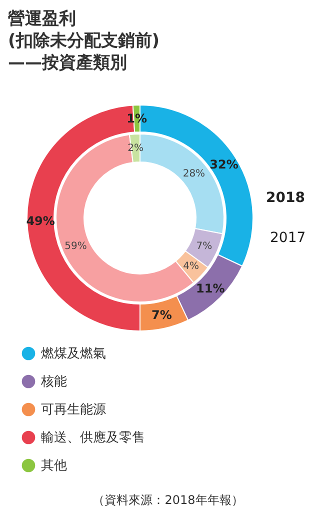  What do you see at coordinates (54, 466) in the screenshot?
I see `legend-label: 其他` at bounding box center [54, 466].